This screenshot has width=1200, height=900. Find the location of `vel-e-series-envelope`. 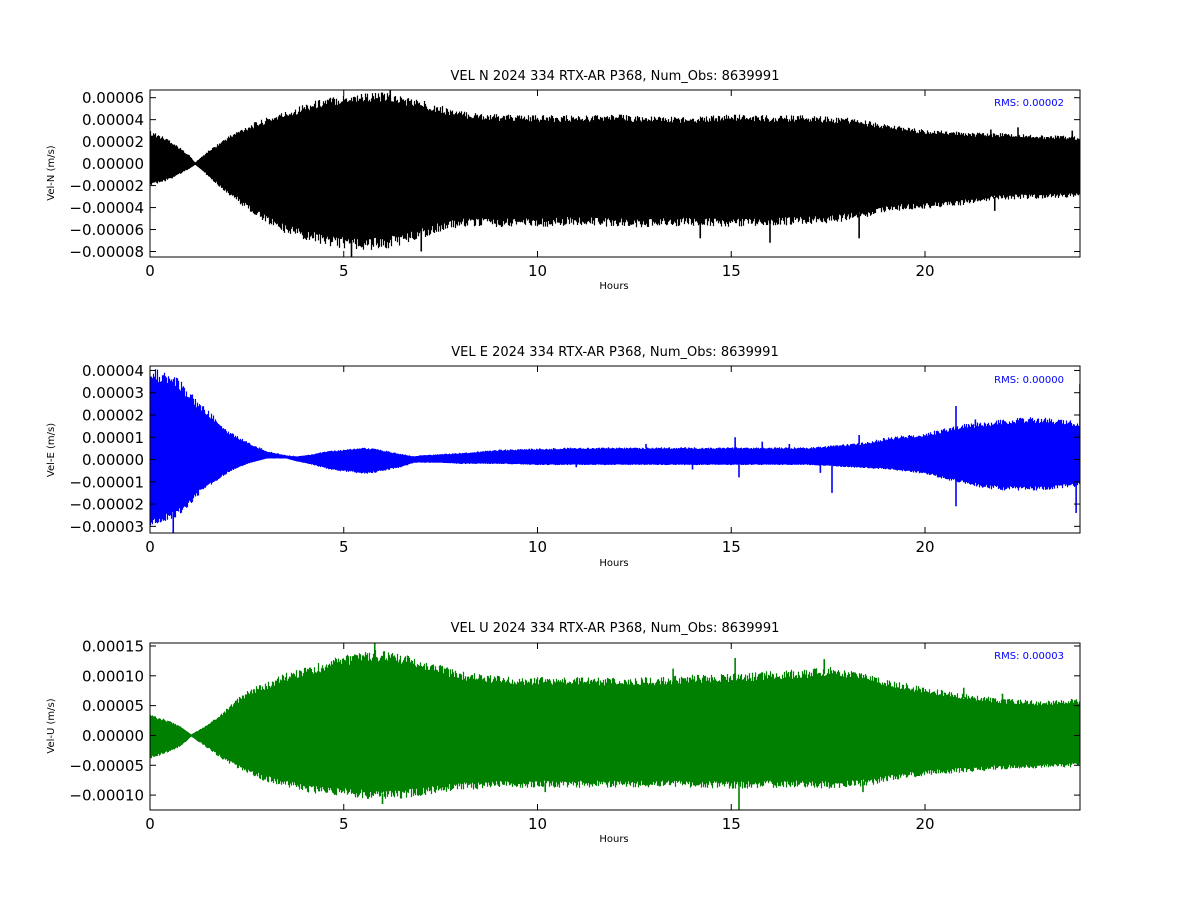

vel-e-series-envelope is located at coordinates (615, 447).